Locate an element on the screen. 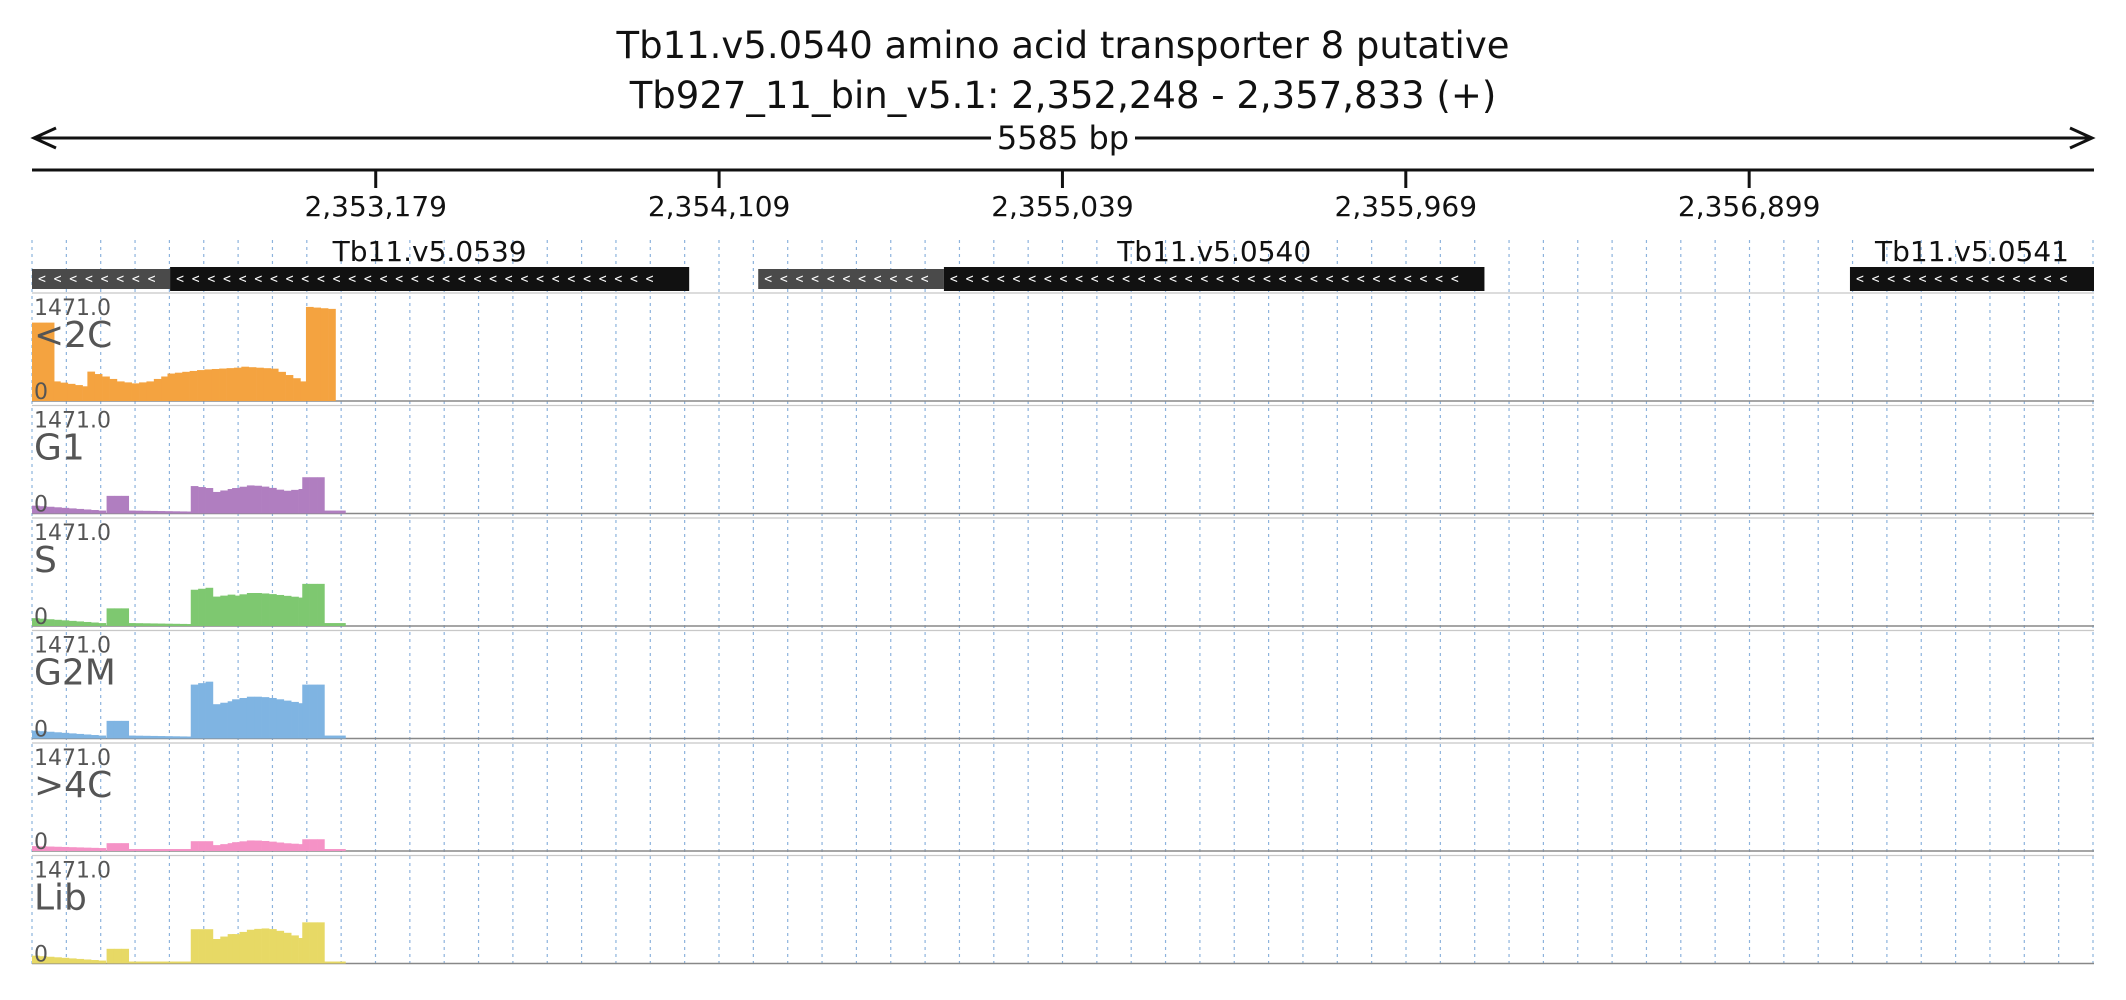 This screenshot has height=1000, width=2126. track-name: G2M is located at coordinates (75, 673).